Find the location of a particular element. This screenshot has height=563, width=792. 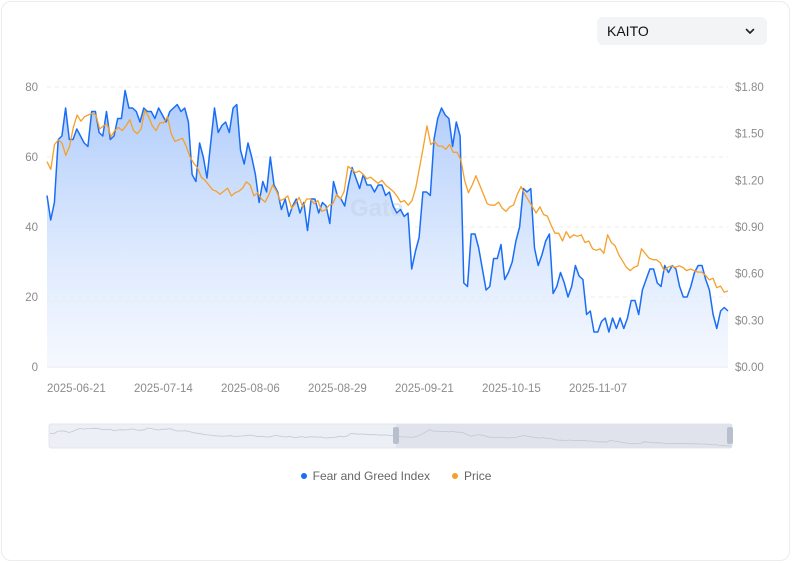

navigator-sparkline is located at coordinates (390, 437).